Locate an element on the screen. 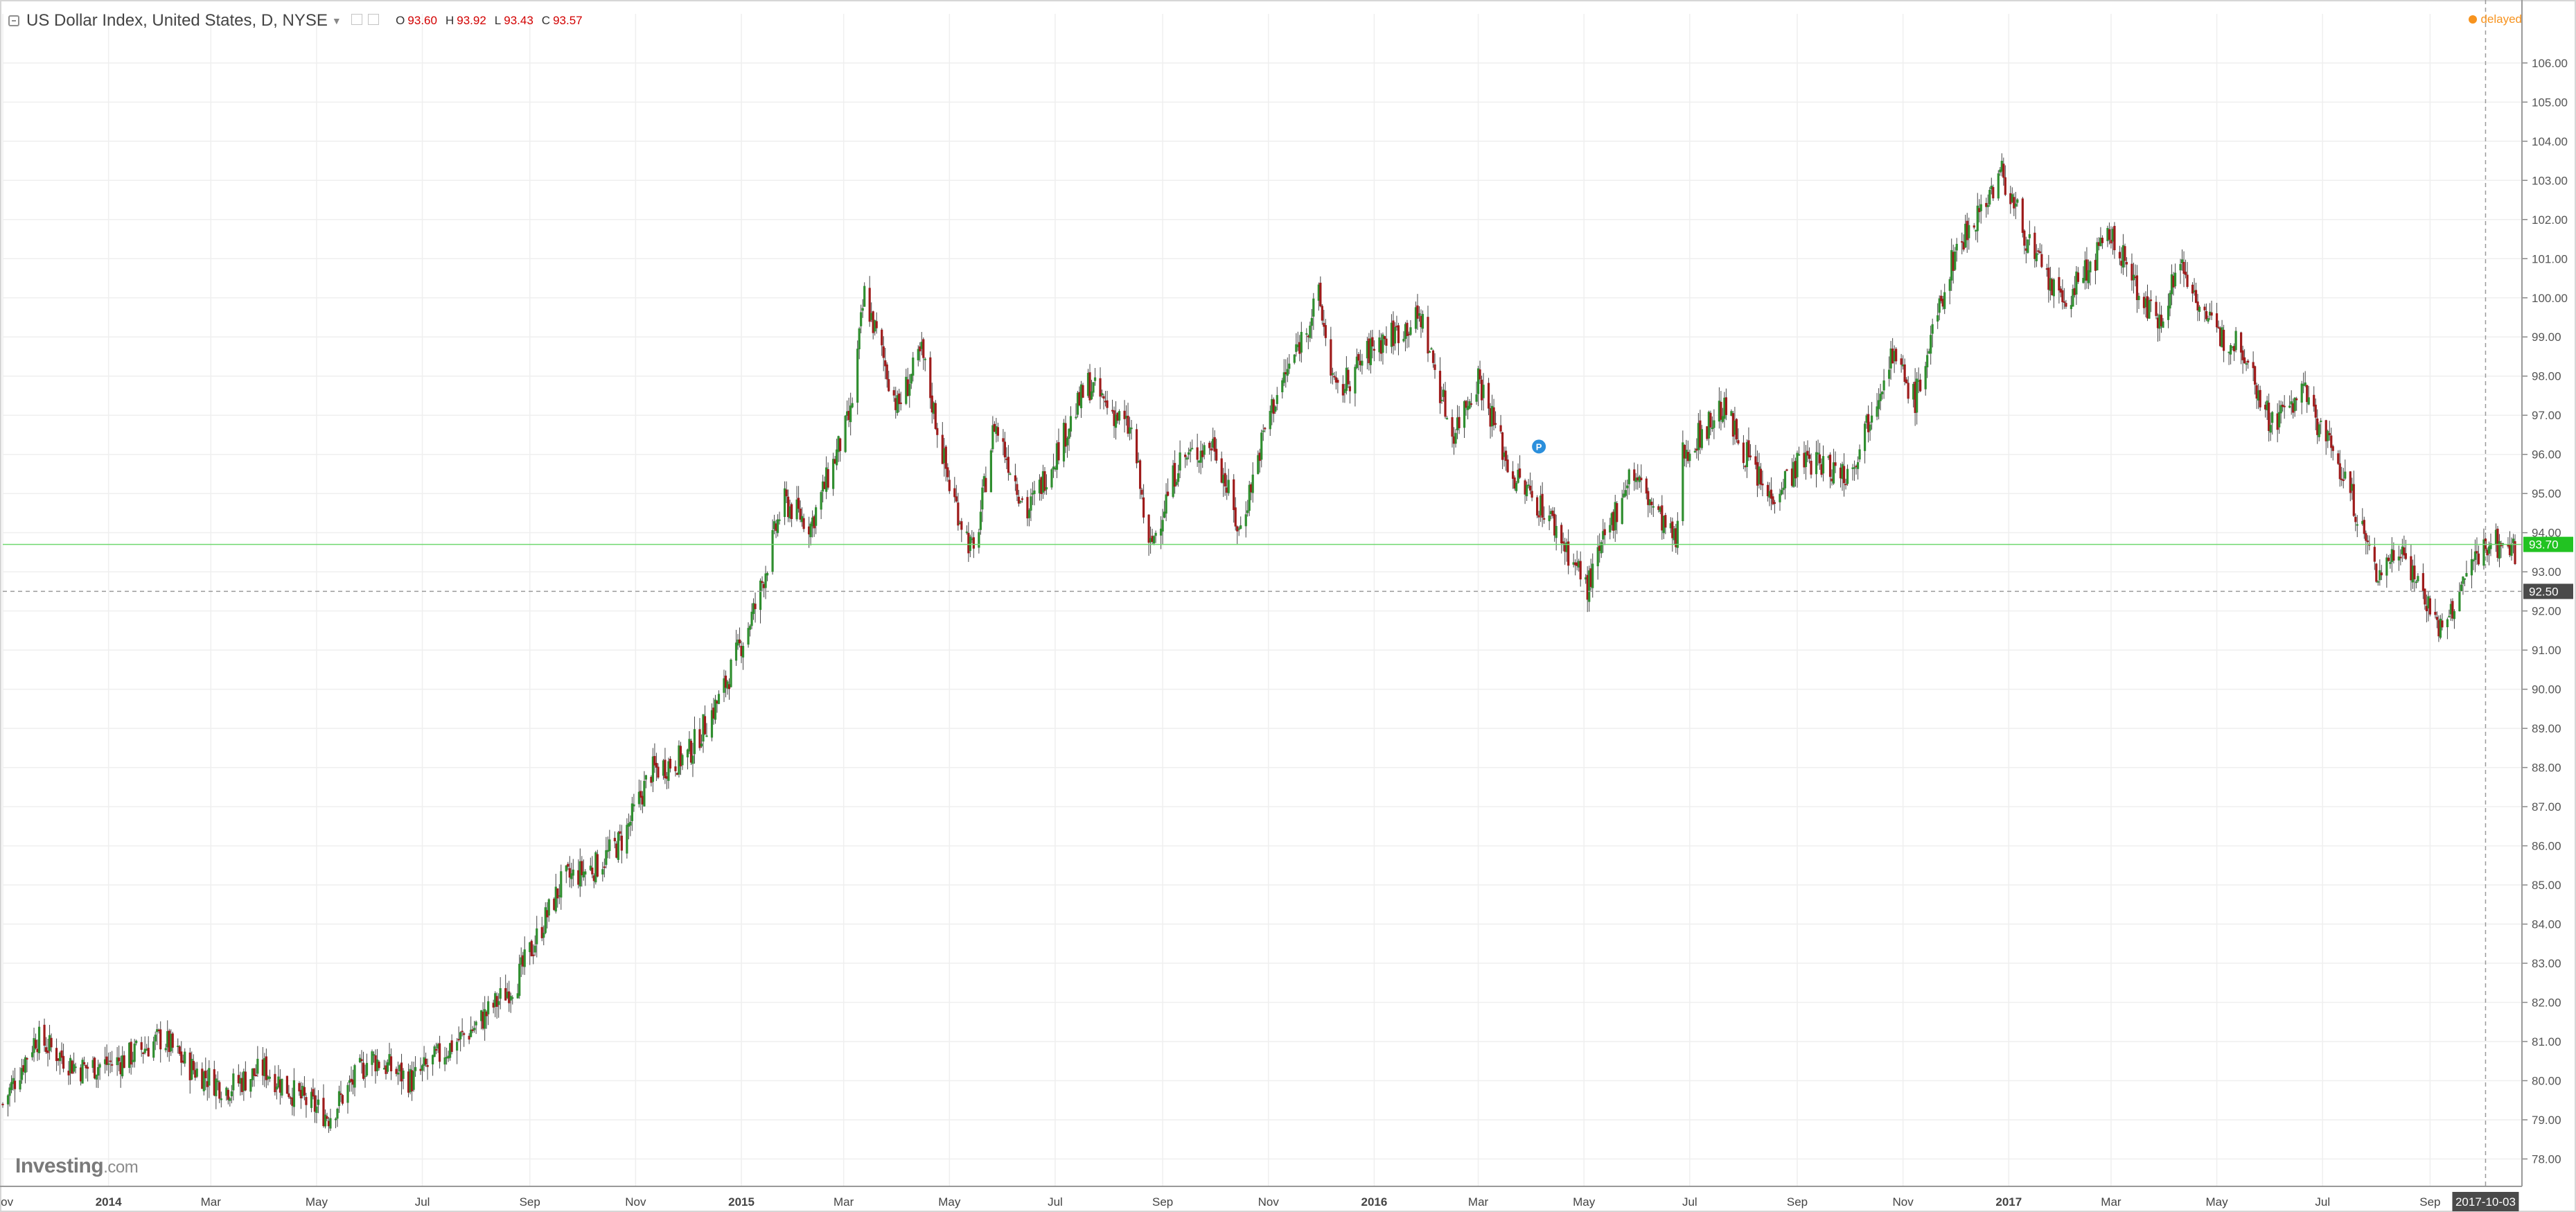 This screenshot has width=2576, height=1212. y-tick-label: 79.00 is located at coordinates (2546, 1120).